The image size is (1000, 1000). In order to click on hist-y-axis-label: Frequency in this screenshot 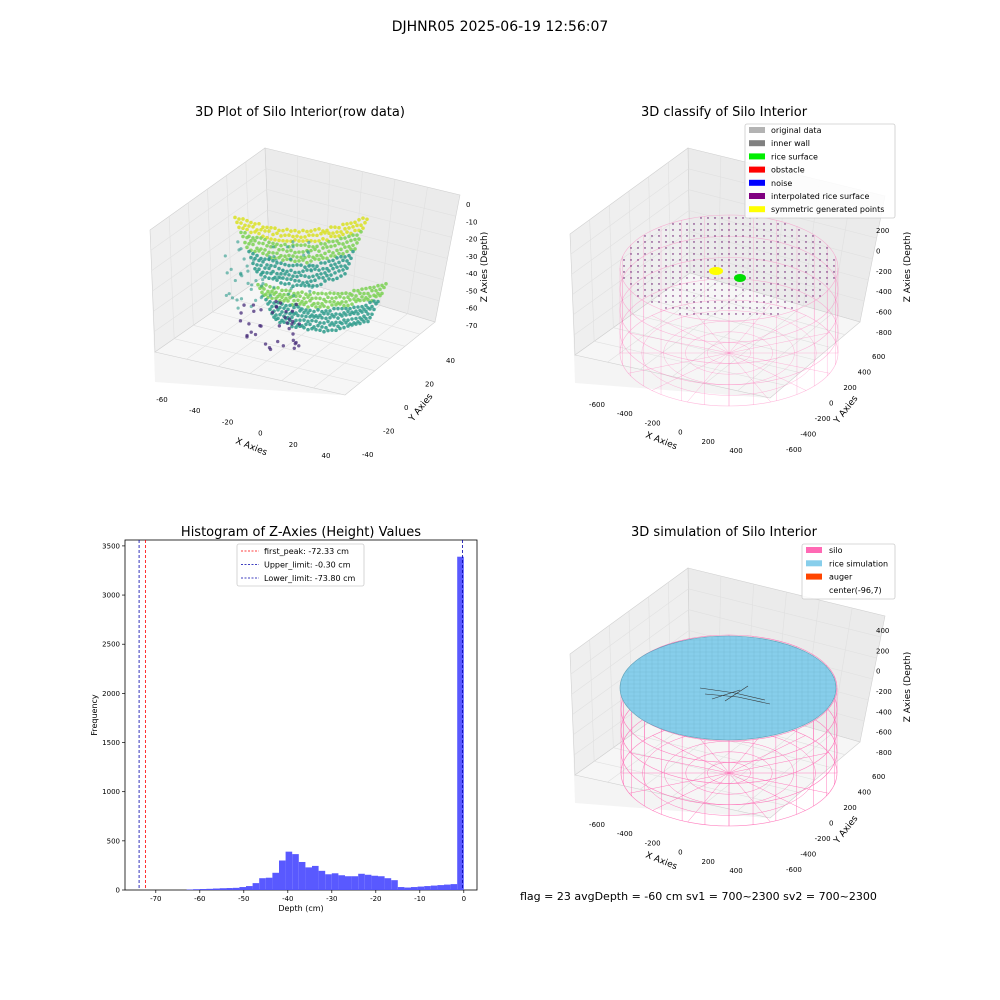, I will do `click(94, 715)`.